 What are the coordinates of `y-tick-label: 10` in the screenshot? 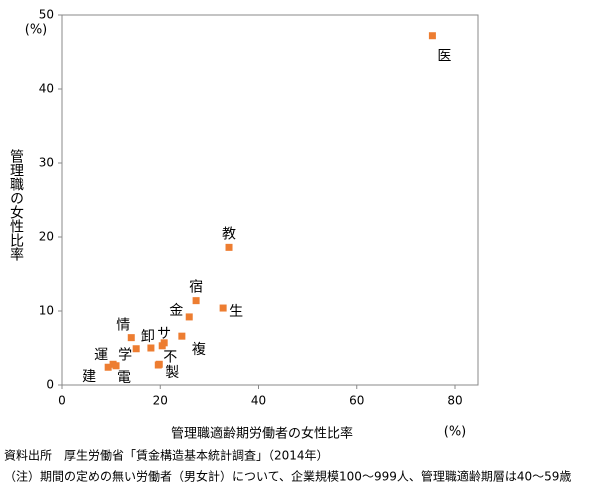 It's located at (46, 311).